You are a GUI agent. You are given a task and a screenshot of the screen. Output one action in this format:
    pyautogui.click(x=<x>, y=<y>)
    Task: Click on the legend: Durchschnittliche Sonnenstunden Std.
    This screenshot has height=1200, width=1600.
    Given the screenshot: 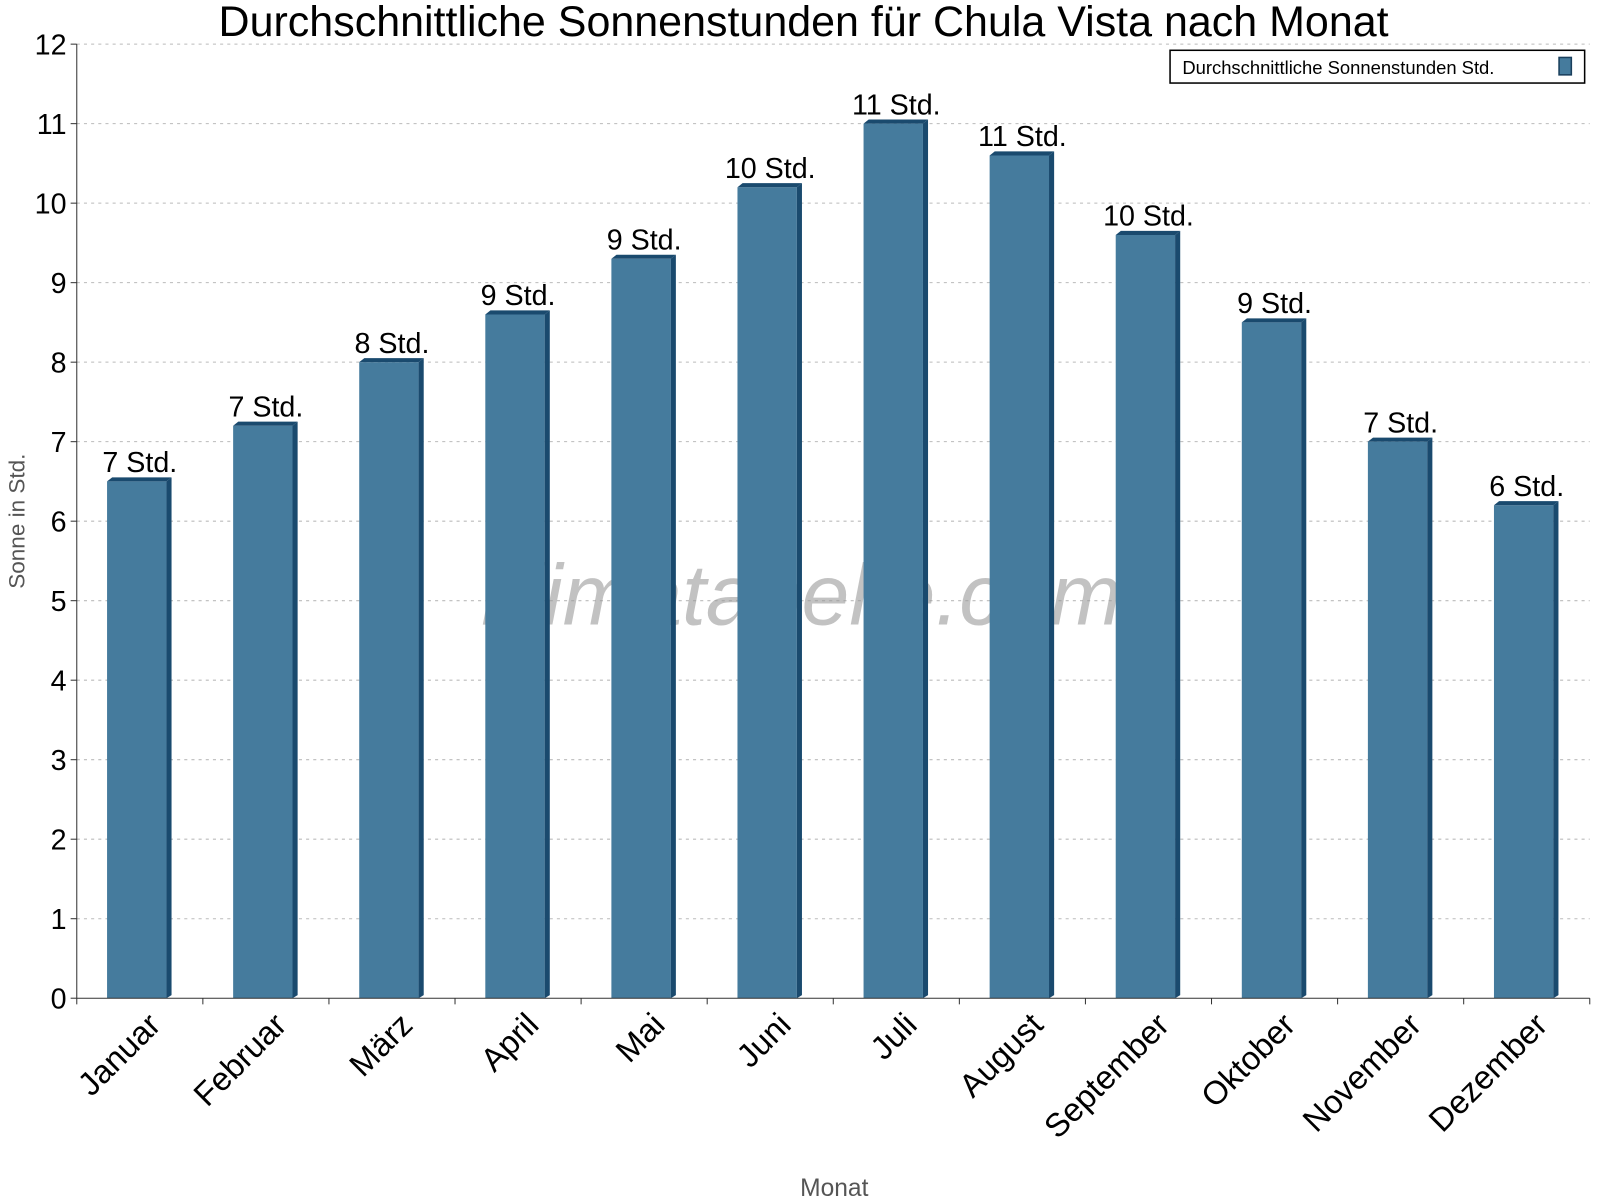 What is the action you would take?
    pyautogui.click(x=1377, y=66)
    